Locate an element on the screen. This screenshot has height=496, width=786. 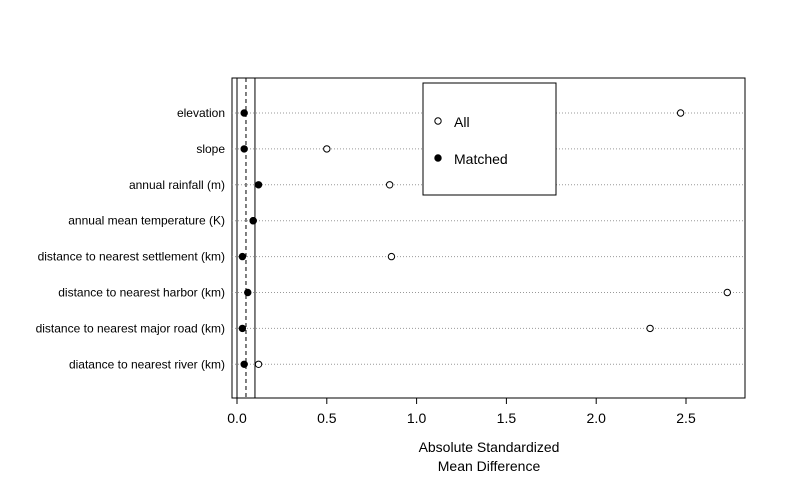
legend-matched-label: Matched is located at coordinates (481, 159).